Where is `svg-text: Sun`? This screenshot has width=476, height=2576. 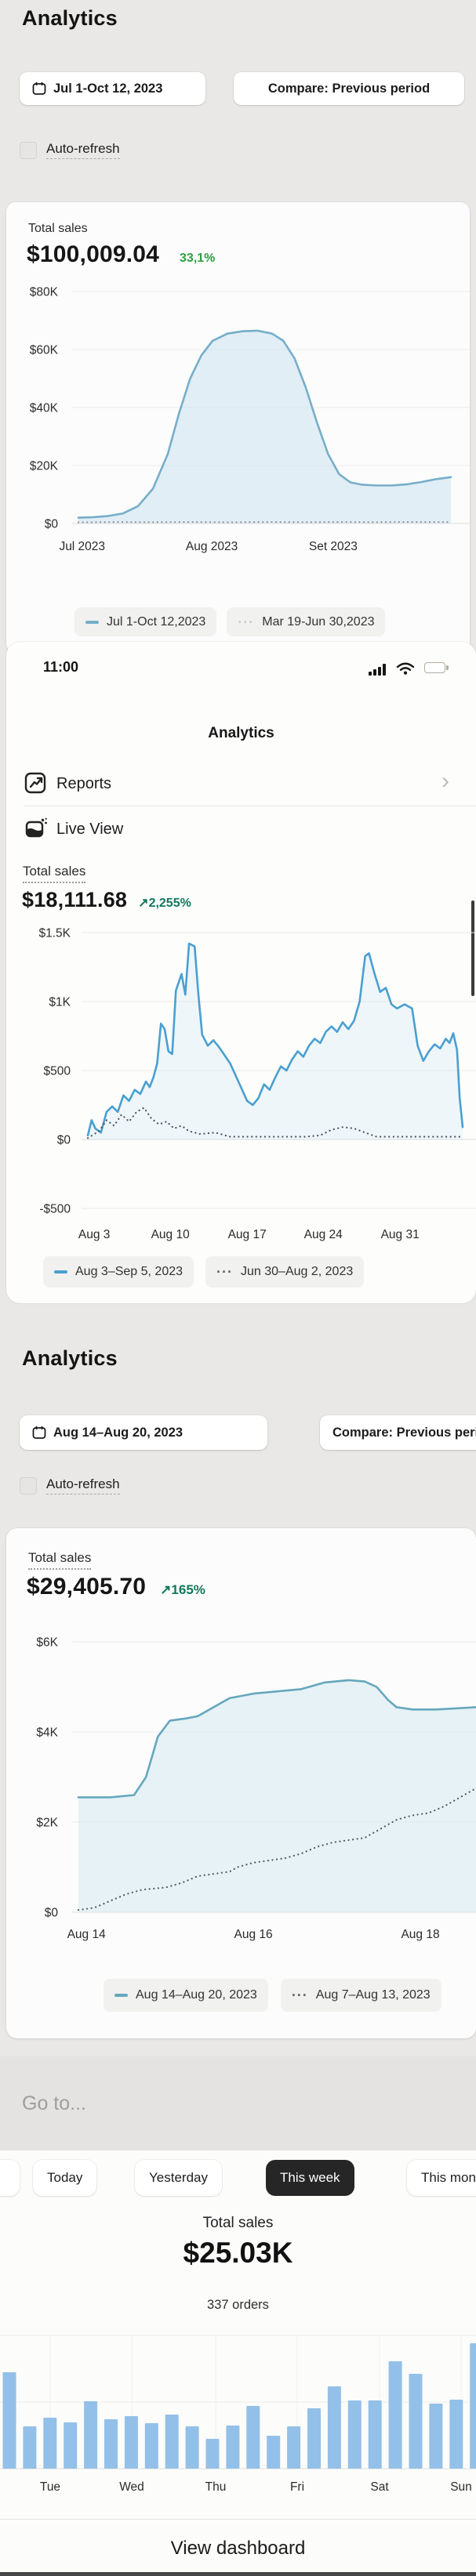 svg-text: Sun is located at coordinates (461, 2487).